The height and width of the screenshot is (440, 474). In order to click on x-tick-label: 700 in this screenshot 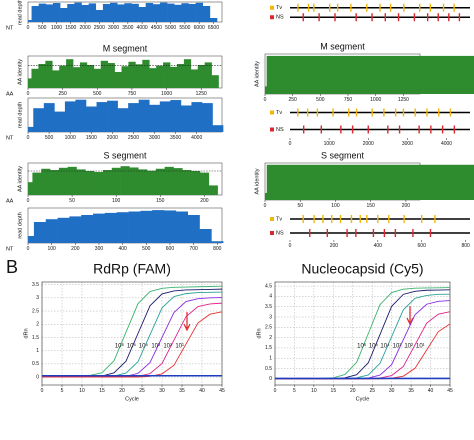, I will do `click(193, 249)`.